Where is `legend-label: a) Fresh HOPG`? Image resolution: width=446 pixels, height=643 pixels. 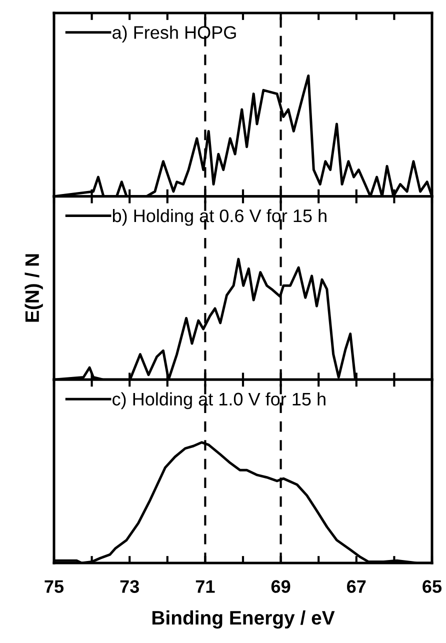 legend-label: a) Fresh HOPG is located at coordinates (174, 34).